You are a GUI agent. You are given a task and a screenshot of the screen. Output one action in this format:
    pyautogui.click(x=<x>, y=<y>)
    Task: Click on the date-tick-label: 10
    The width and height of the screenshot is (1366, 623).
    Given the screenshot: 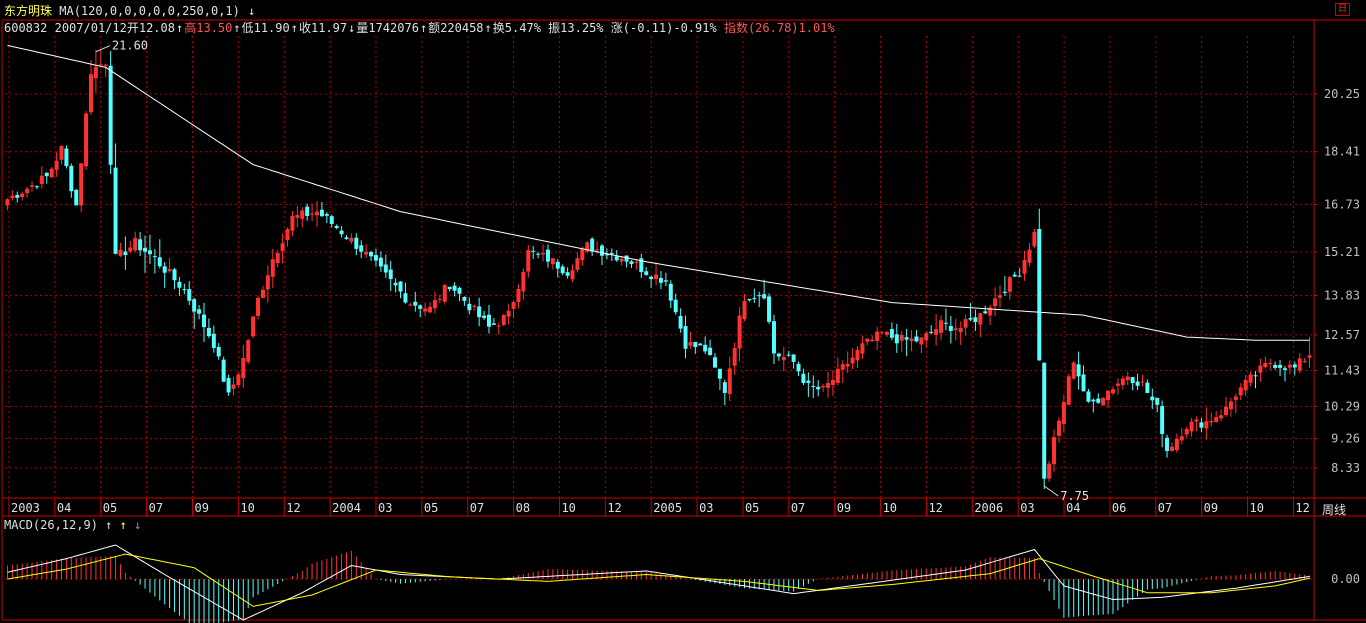 What is the action you would take?
    pyautogui.click(x=568, y=508)
    